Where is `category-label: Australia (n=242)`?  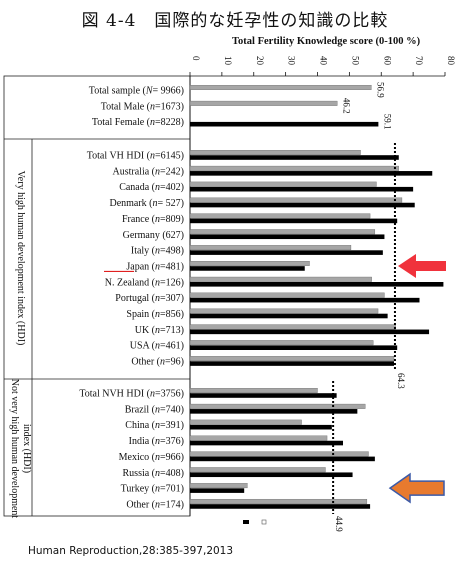
category-label: Australia (n=242) is located at coordinates (148, 171).